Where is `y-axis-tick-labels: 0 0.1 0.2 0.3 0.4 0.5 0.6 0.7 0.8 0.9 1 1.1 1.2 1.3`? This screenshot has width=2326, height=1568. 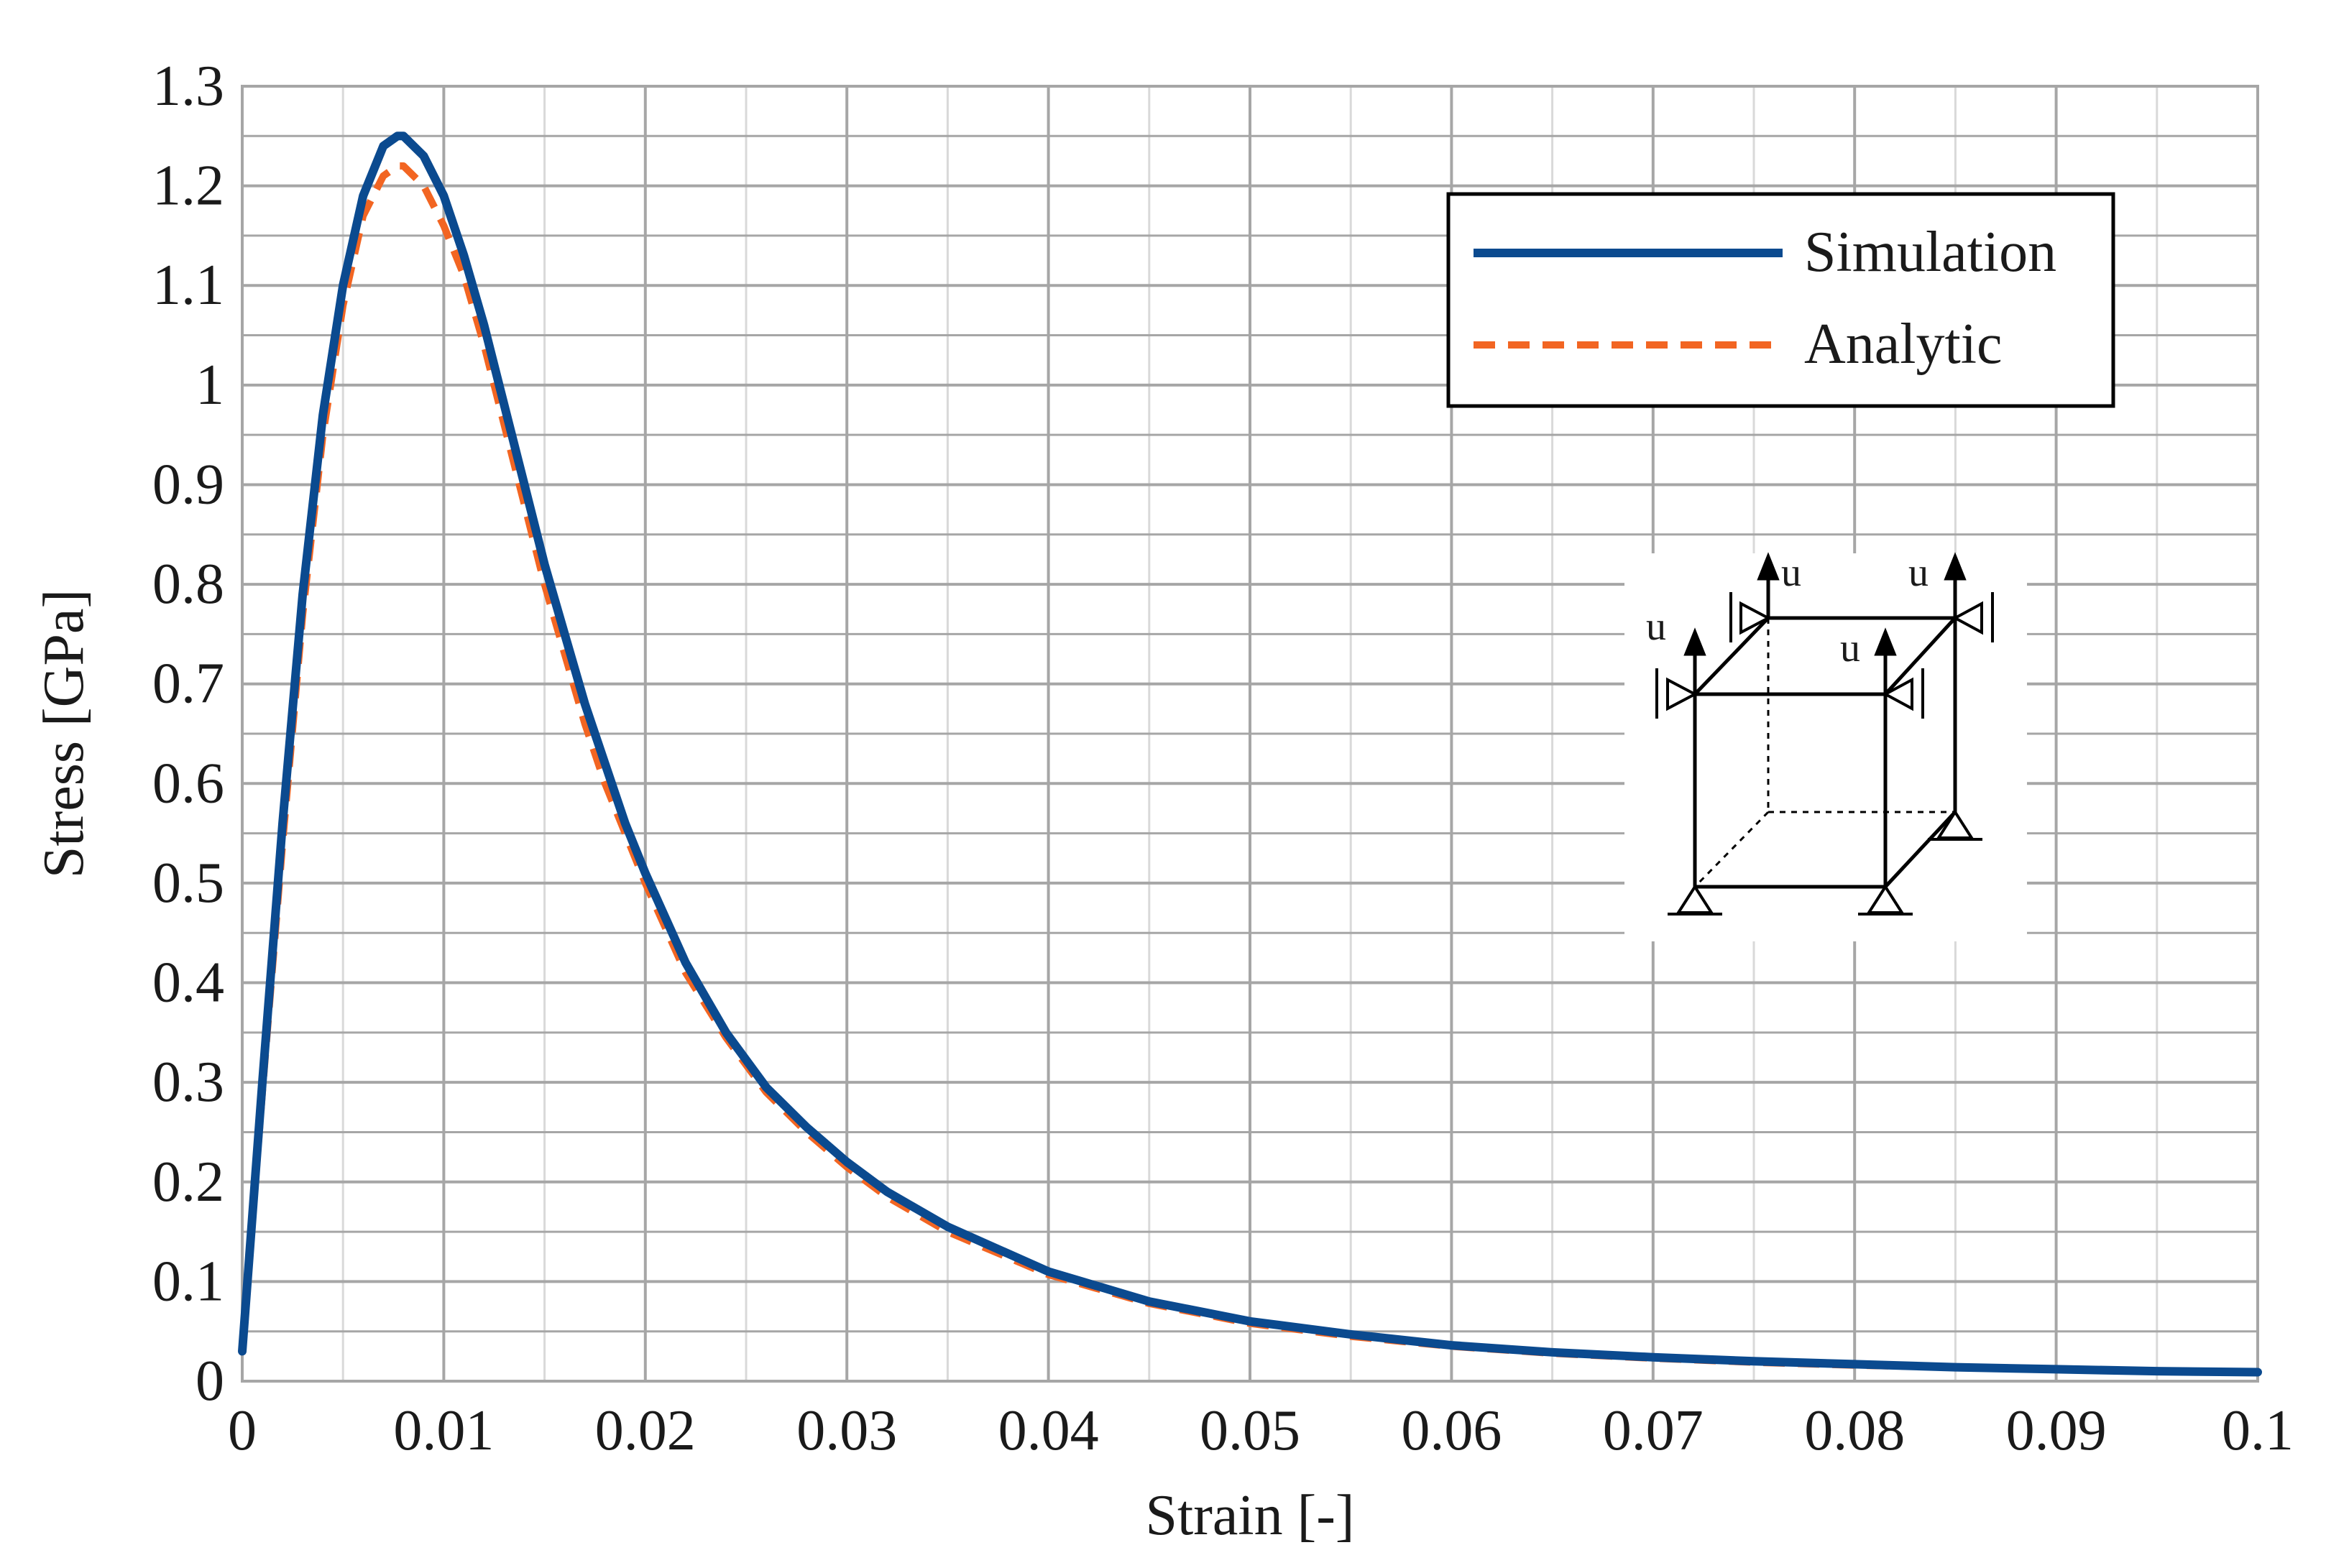
y-axis-tick-labels: 0 0.1 0.2 0.3 0.4 0.5 0.6 0.7 0.8 0.9 1 1.1 1.2 1.3 is located at coordinates (188, 734).